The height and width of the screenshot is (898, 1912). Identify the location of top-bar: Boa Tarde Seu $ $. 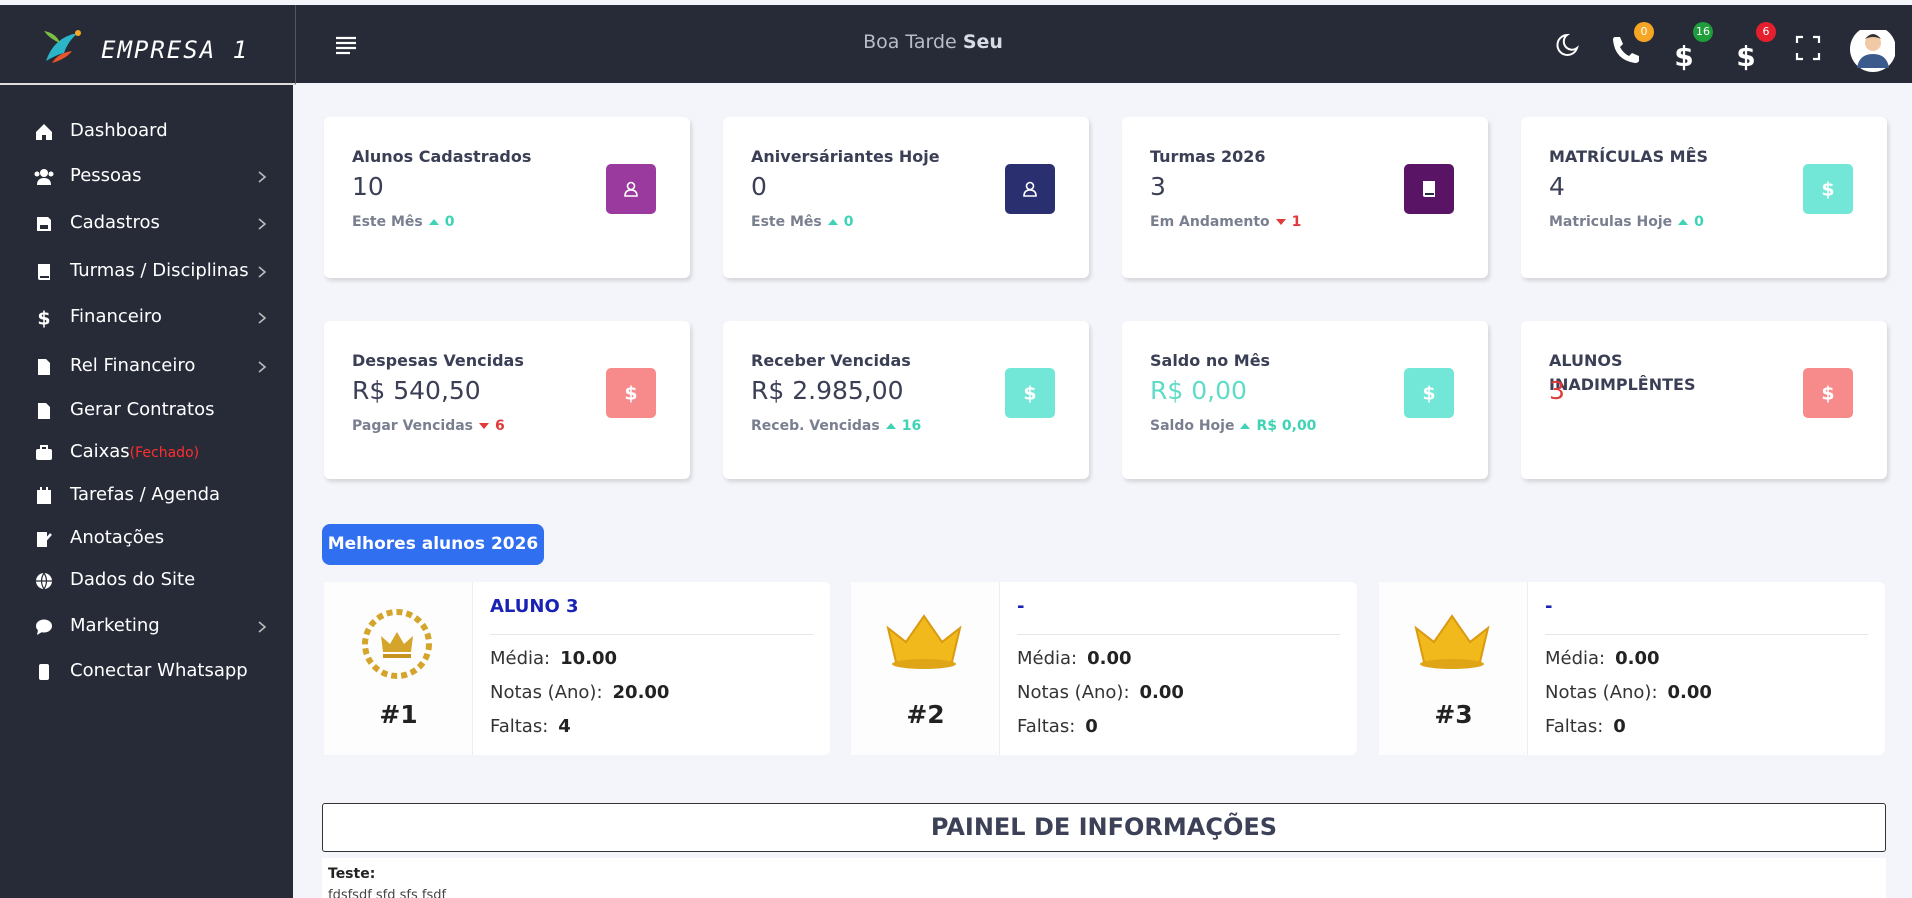
(956, 44).